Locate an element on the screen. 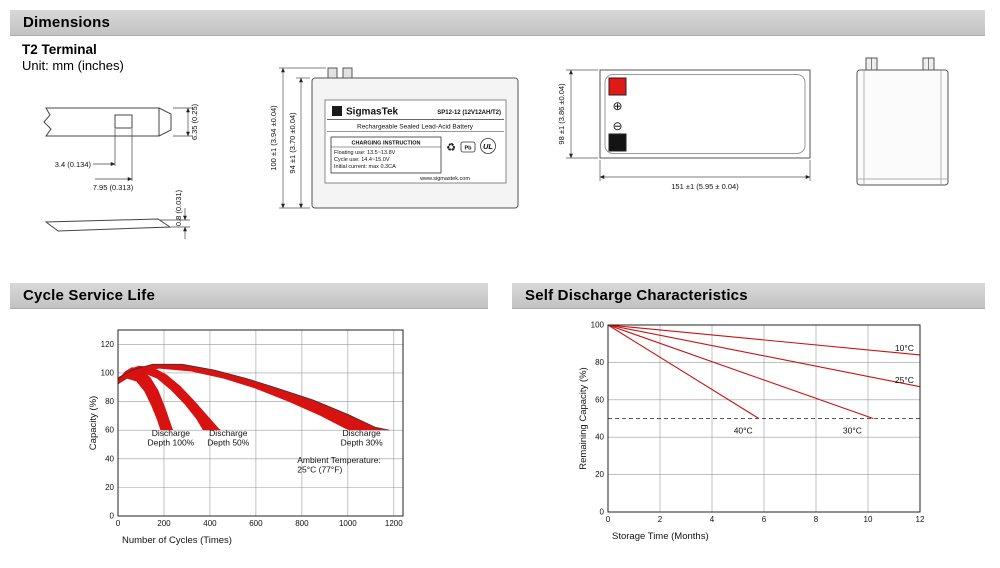  series-25°C is located at coordinates (764, 356).